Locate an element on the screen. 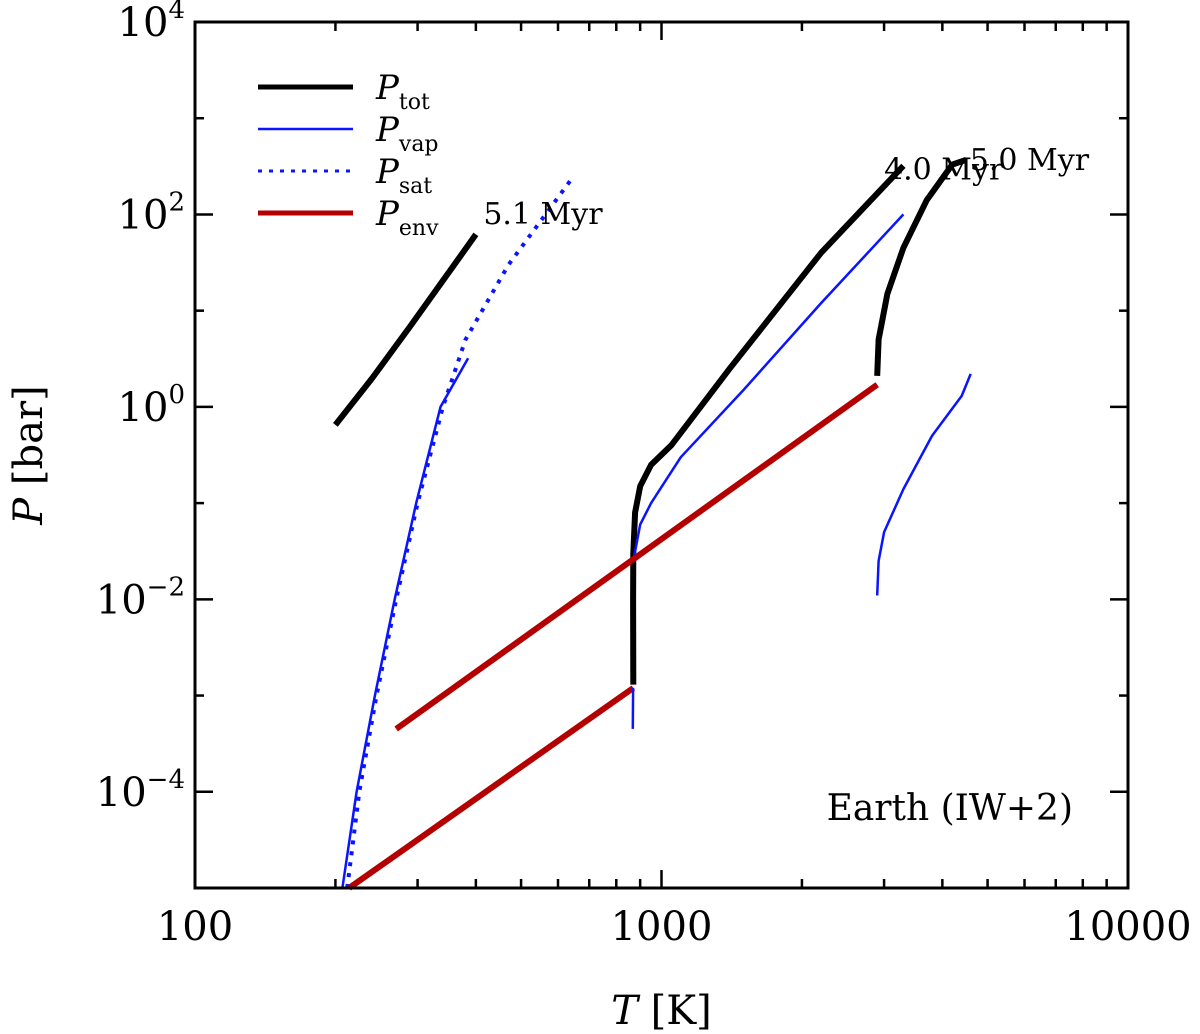  legend-label-vap: Pvap is located at coordinates (407, 133).